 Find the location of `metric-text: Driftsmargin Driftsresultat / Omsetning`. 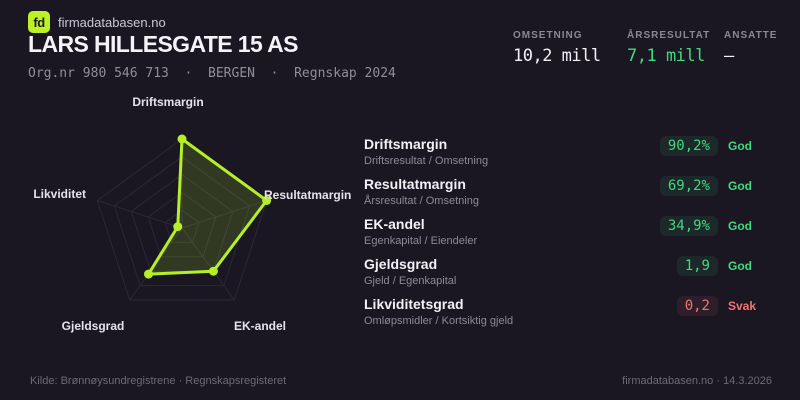

metric-text: Driftsmargin Driftsresultat / Omsetning is located at coordinates (426, 151).